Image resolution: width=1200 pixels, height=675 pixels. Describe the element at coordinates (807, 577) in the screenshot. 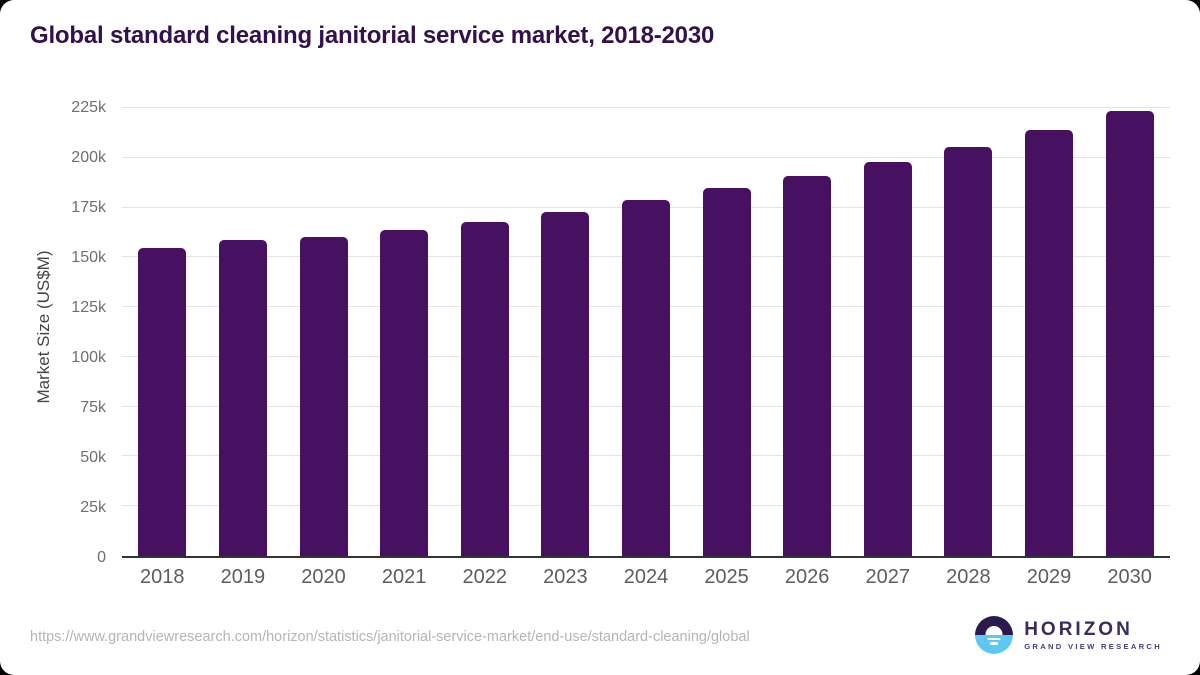

I see `x-tick-label: 2026` at that location.